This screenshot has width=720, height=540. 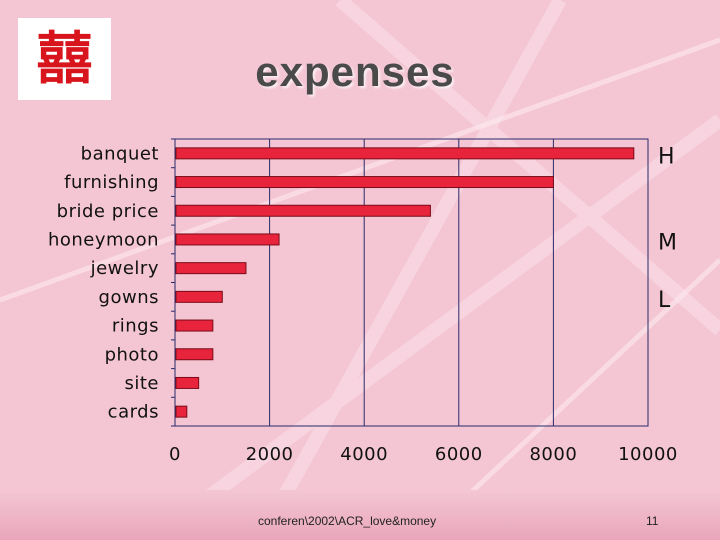 I want to click on x-tick-label: 4000, so click(x=364, y=454).